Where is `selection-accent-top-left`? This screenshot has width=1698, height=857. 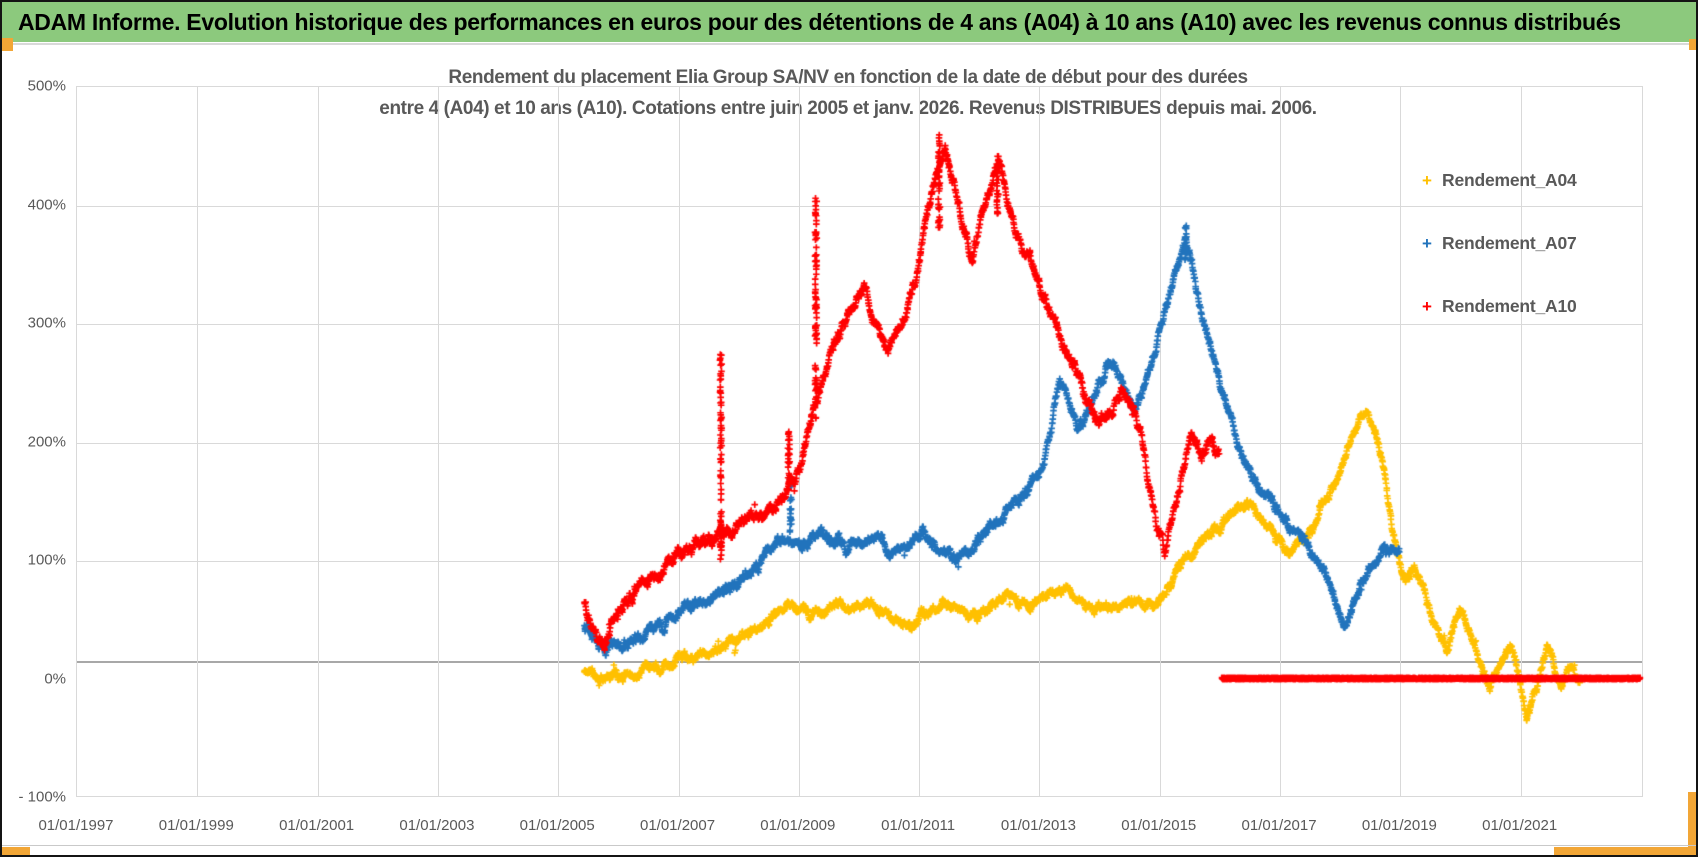 selection-accent-top-left is located at coordinates (7, 44).